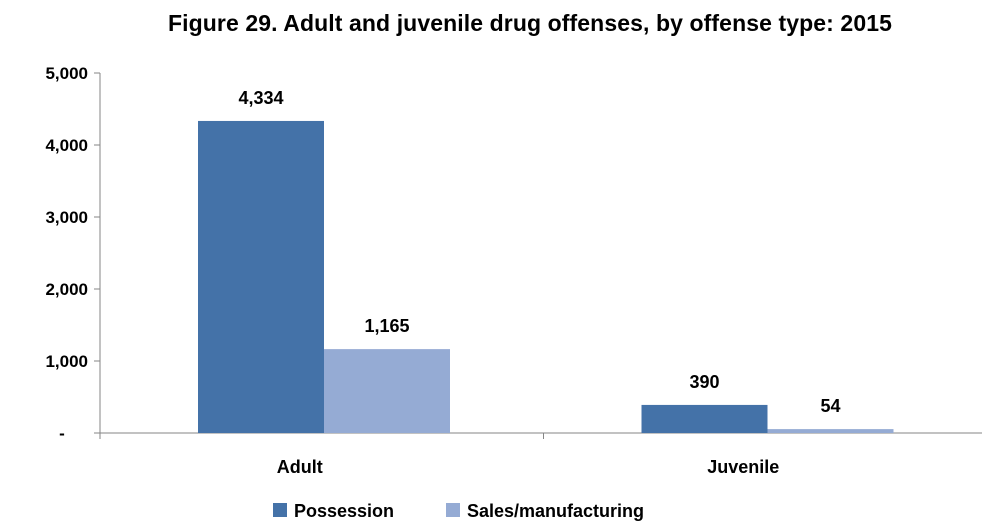 This screenshot has width=982, height=523. Describe the element at coordinates (387, 391) in the screenshot. I see `bar-sales-manufacturing-adult` at that location.